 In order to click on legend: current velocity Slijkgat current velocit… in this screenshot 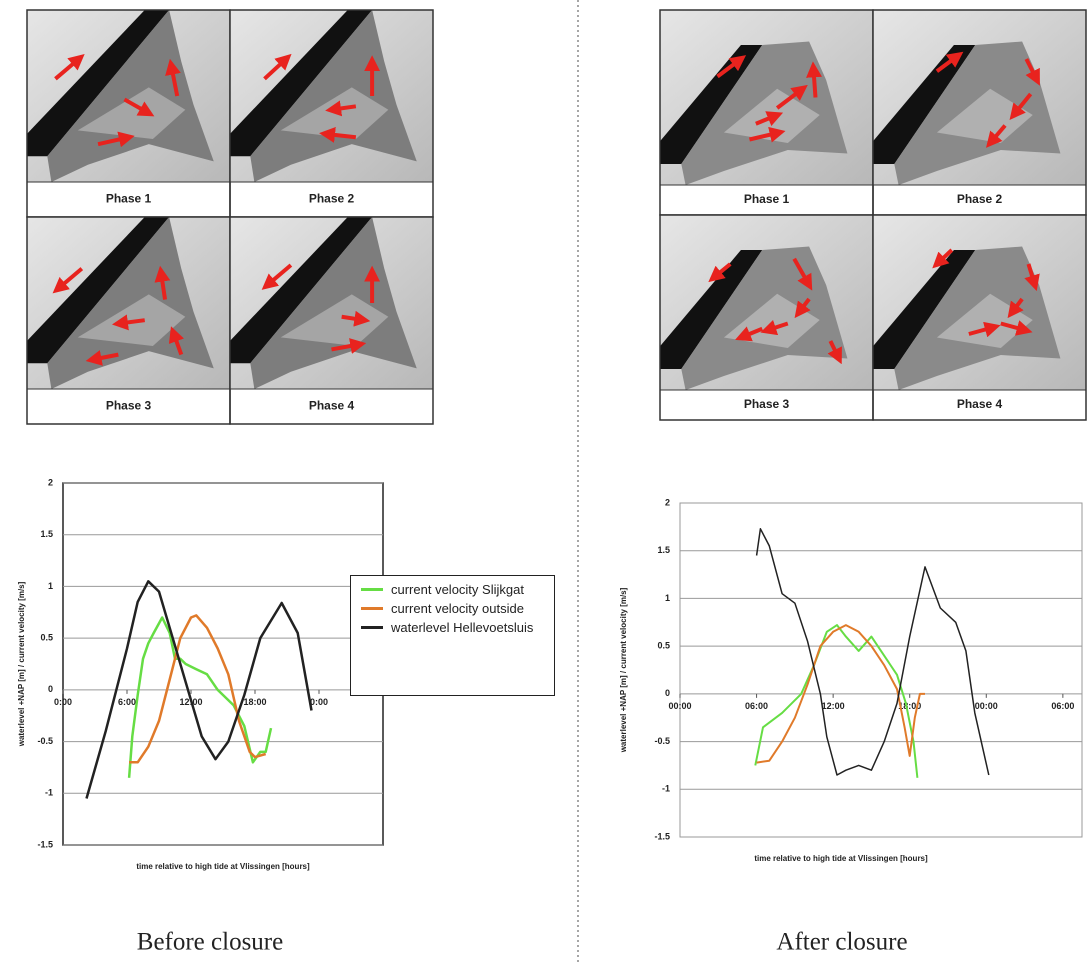, I will do `click(452, 635)`.